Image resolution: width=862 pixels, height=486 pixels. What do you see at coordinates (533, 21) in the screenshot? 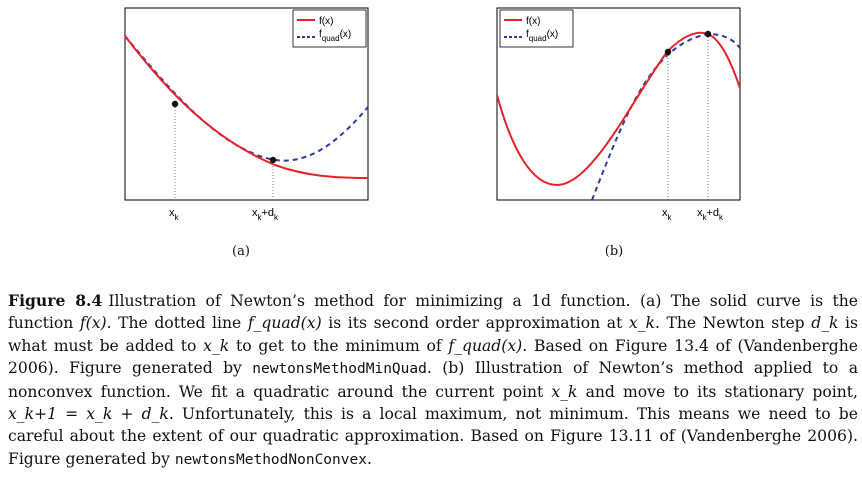
I see `legend-label-f-b: f(x)` at bounding box center [533, 21].